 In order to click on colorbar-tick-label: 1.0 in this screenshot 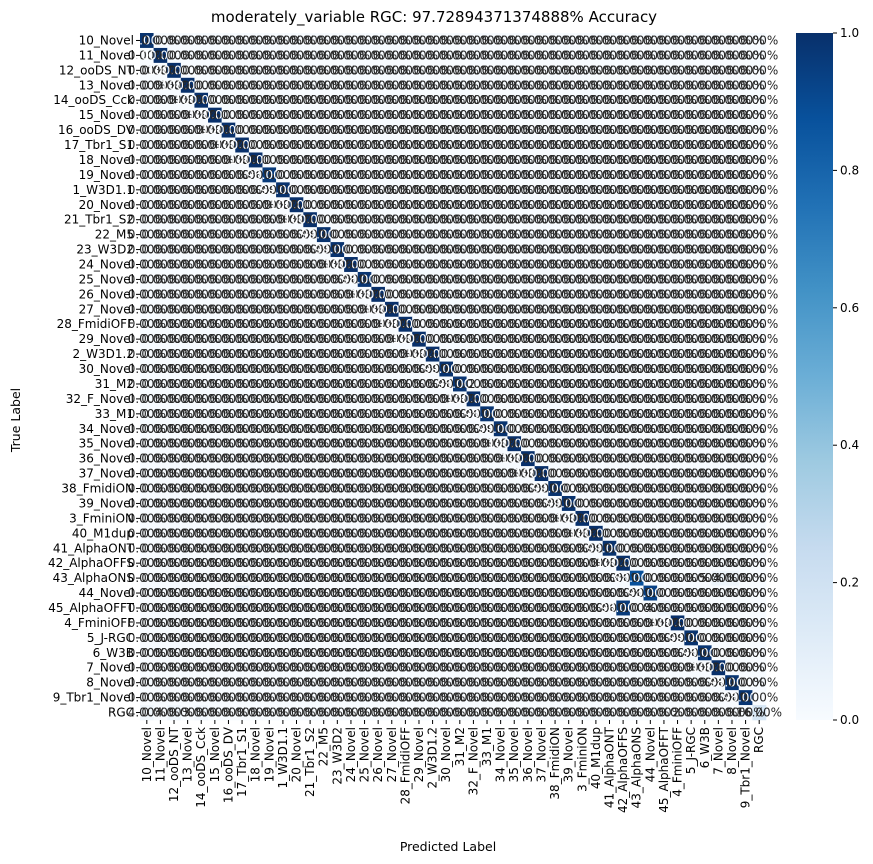, I will do `click(849, 33)`.